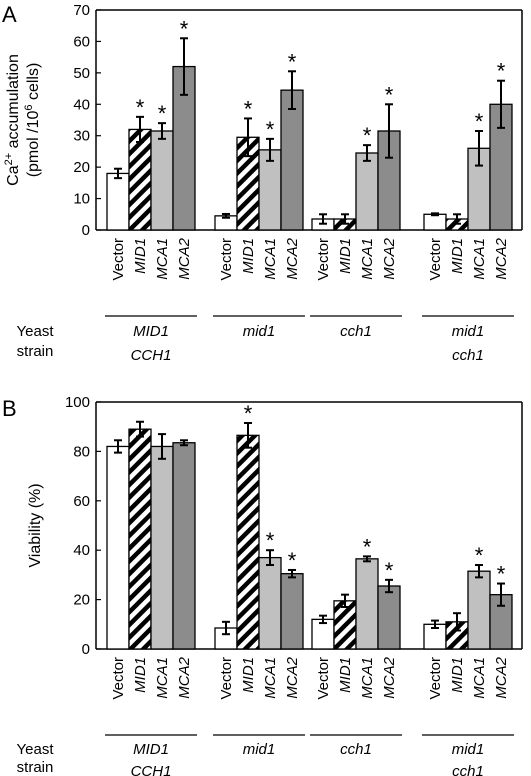 The image size is (531, 776). I want to click on y-axis-title: Viability (%), so click(35, 525).